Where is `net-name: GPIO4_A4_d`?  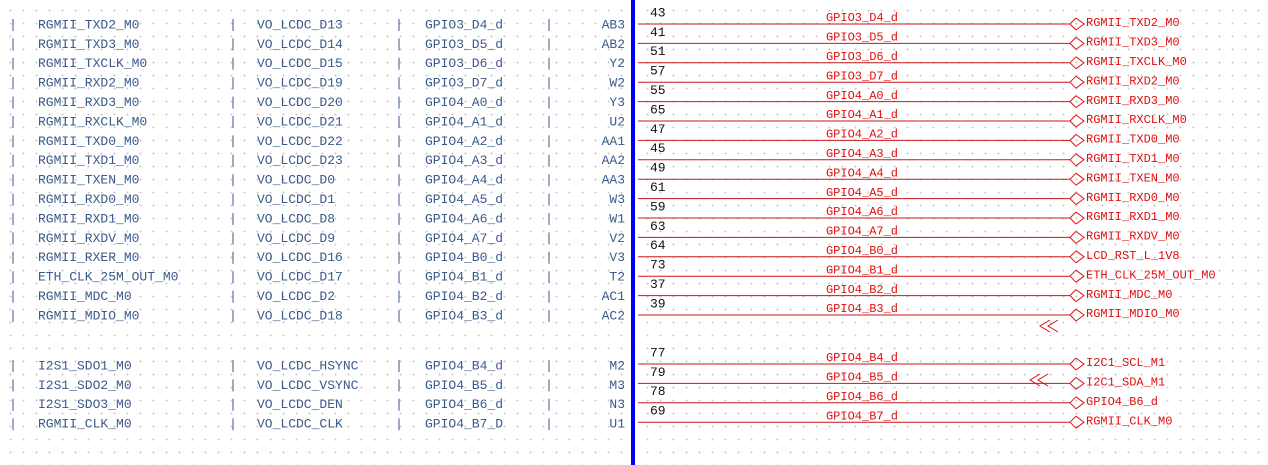 net-name: GPIO4_A4_d is located at coordinates (862, 173).